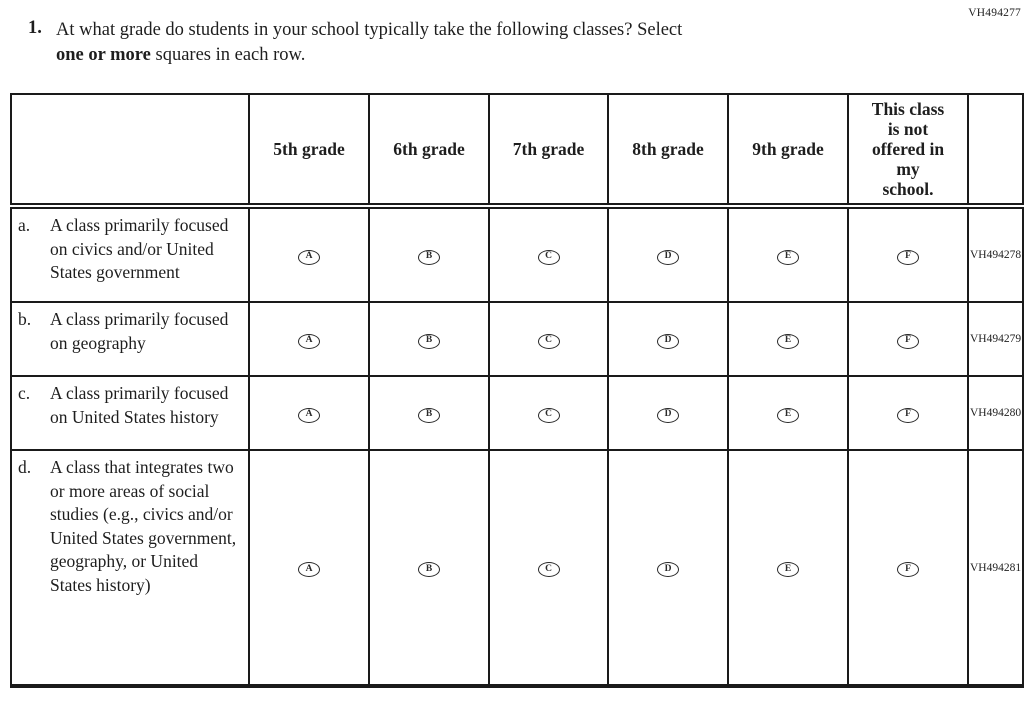 The height and width of the screenshot is (717, 1031). I want to click on row-d-option-cell-6th: B, so click(429, 568).